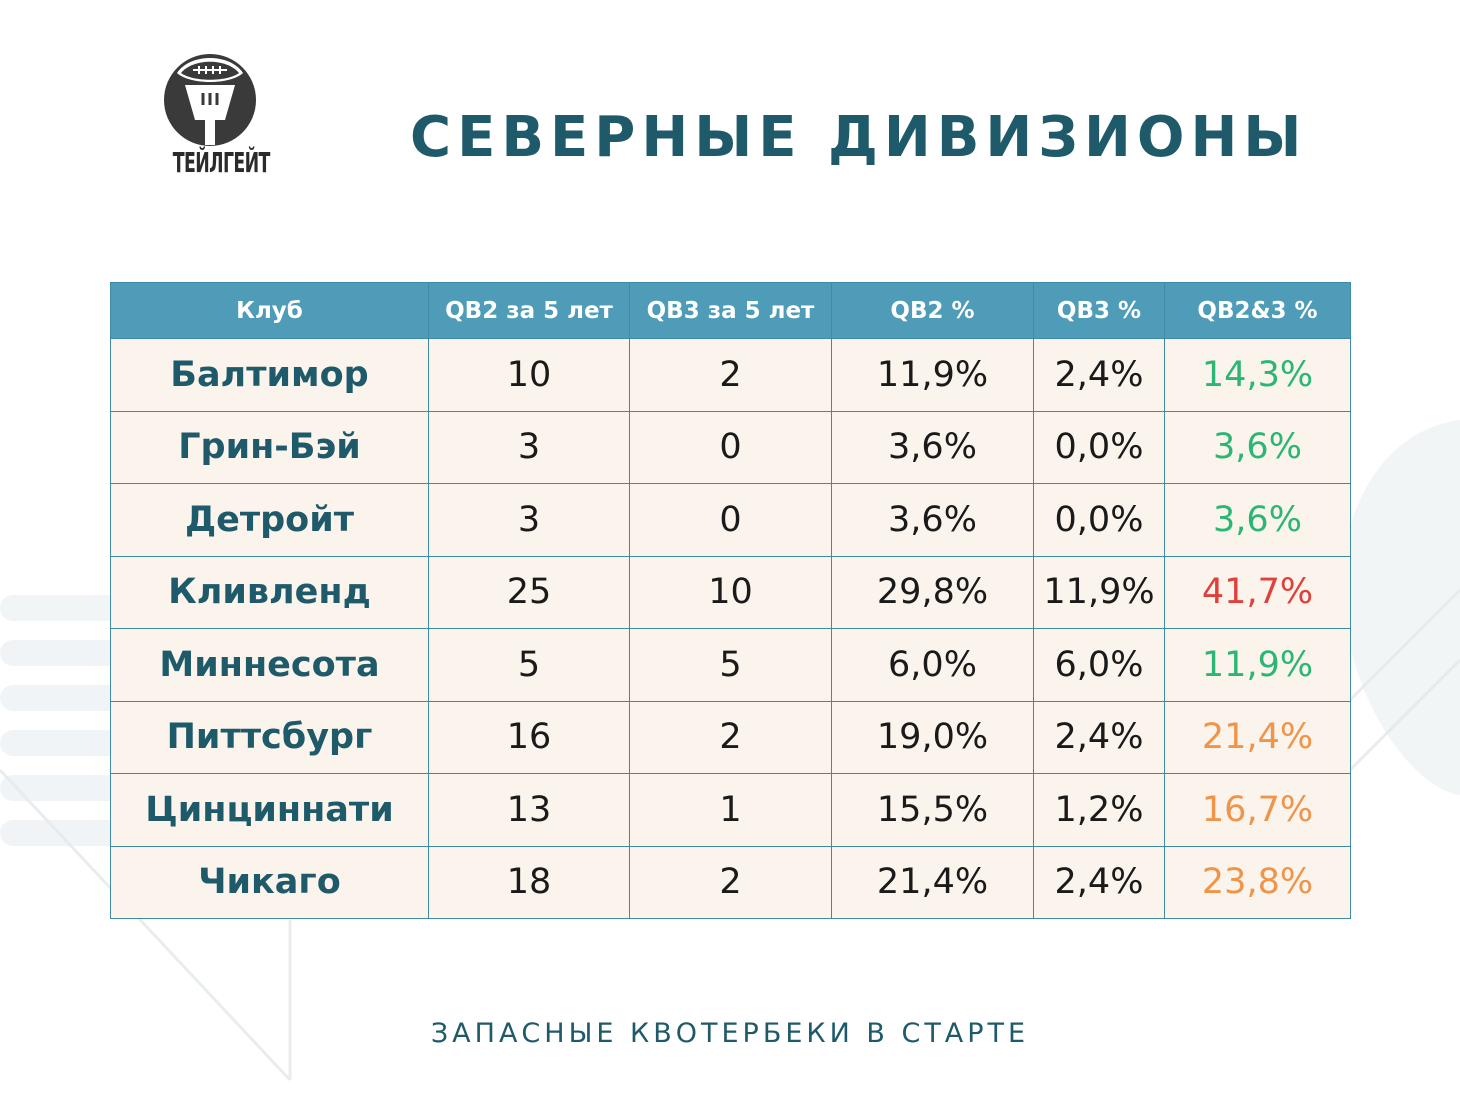 The height and width of the screenshot is (1095, 1460). Describe the element at coordinates (932, 592) in the screenshot. I see `qb2-pct-cell: 29,8%` at that location.